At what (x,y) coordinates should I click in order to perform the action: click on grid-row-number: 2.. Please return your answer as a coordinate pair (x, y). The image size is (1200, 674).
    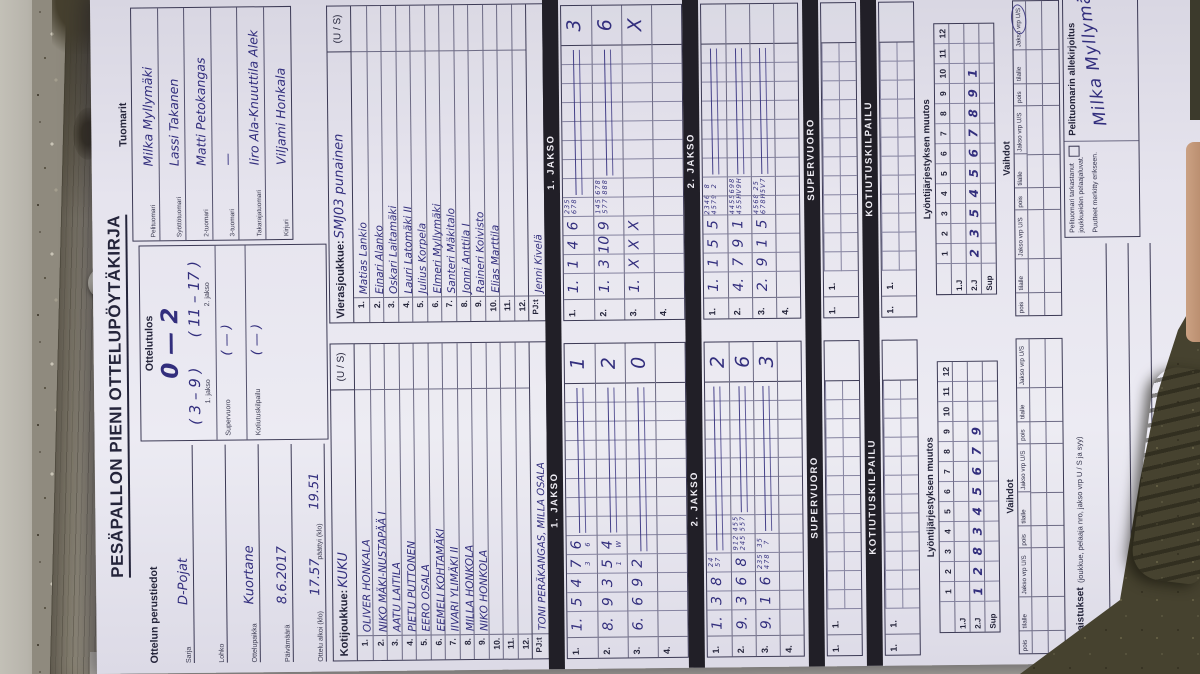
    Looking at the image, I should click on (603, 313).